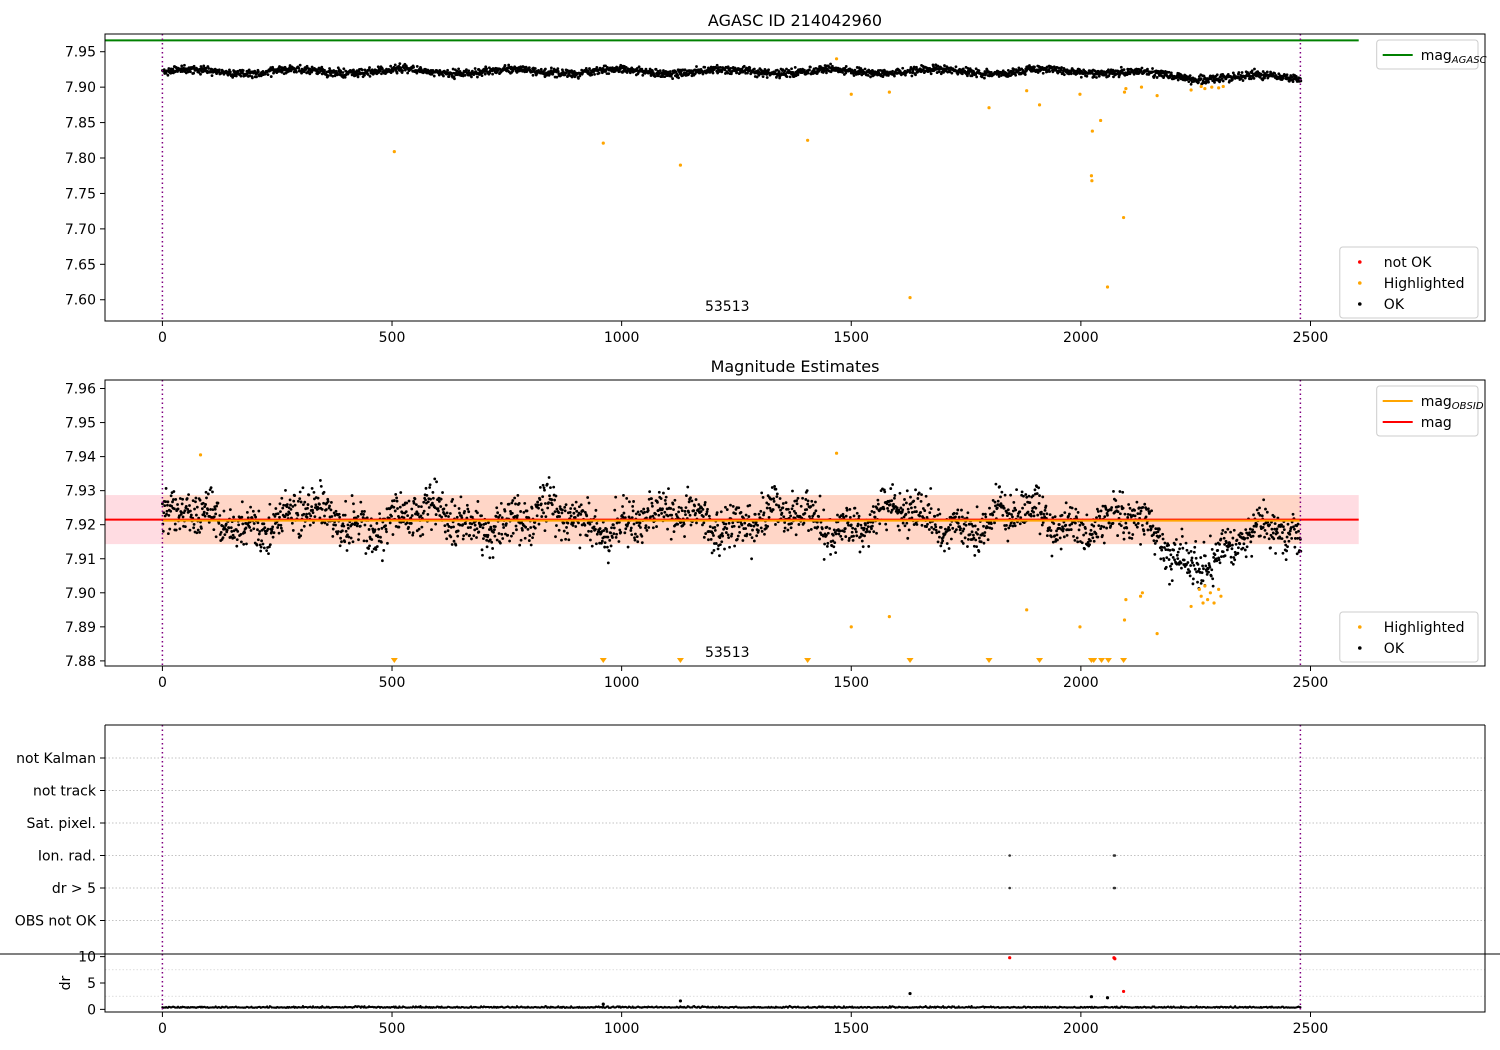 This screenshot has width=1500, height=1050. What do you see at coordinates (1360, 262) in the screenshot?
I see `legend-dot-swatch` at bounding box center [1360, 262].